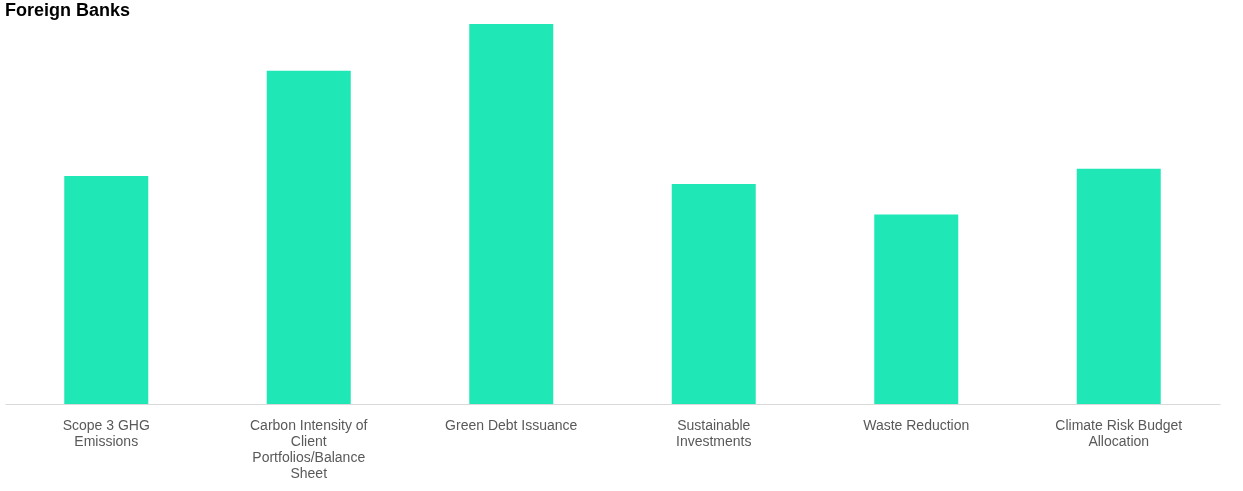 This screenshot has height=491, width=1243. What do you see at coordinates (106, 432) in the screenshot?
I see `x-tick-label: Scope 3 GHG Emissions` at bounding box center [106, 432].